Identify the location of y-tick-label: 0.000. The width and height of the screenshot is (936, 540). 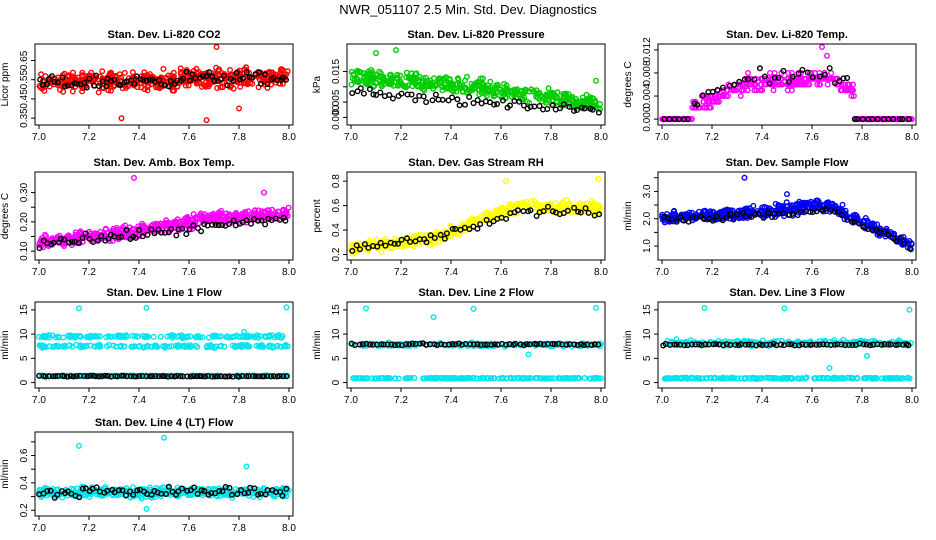
(336, 116).